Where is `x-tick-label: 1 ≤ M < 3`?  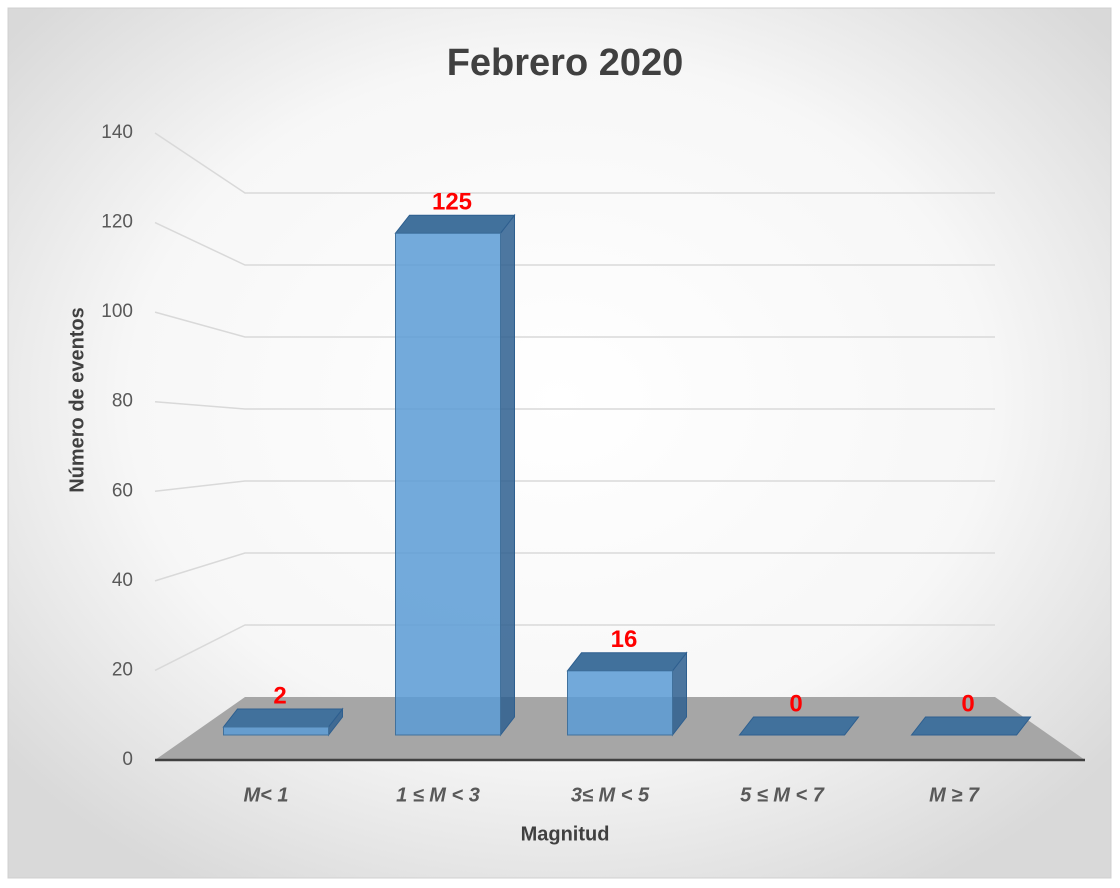
x-tick-label: 1 ≤ M < 3 is located at coordinates (438, 795).